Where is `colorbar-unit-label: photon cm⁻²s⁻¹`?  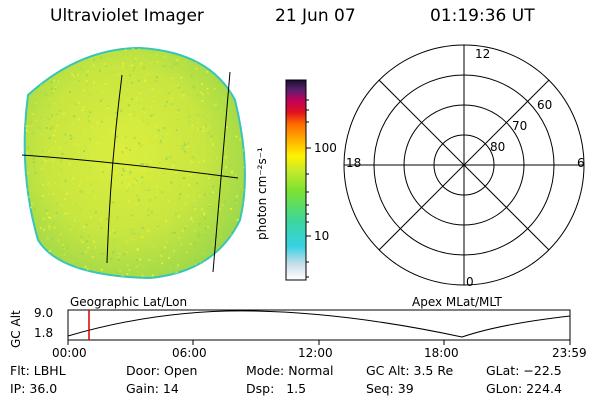 colorbar-unit-label: photon cm⁻²s⁻¹ is located at coordinates (262, 193).